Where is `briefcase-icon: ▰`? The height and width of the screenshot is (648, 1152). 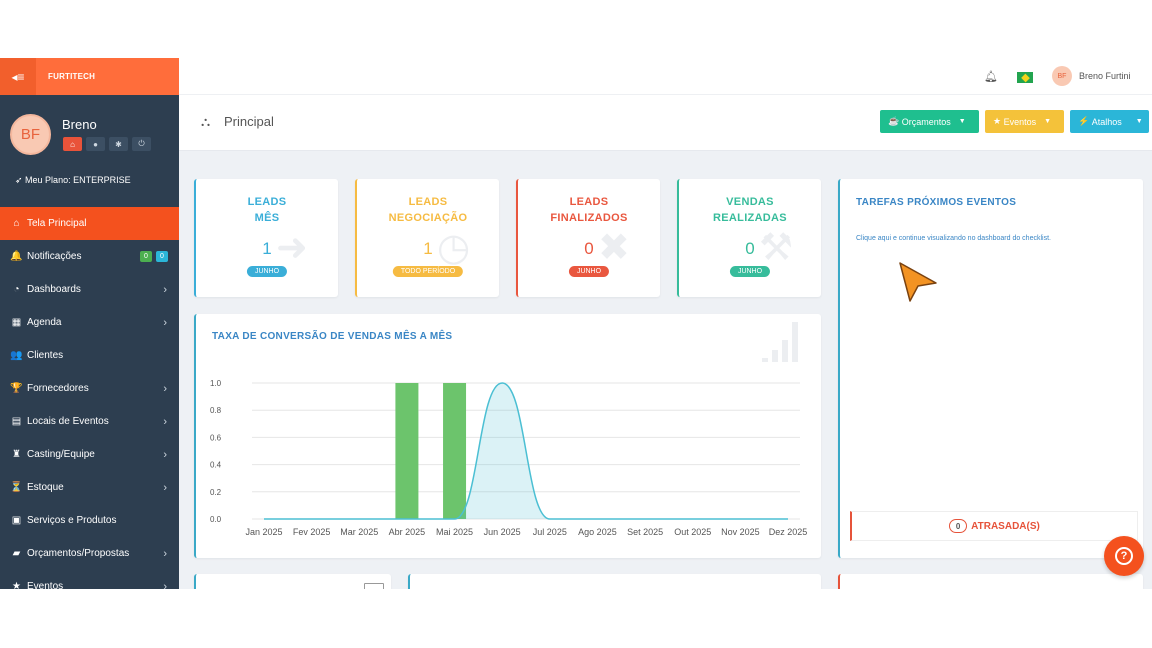
briefcase-icon: ▰ is located at coordinates (16, 553).